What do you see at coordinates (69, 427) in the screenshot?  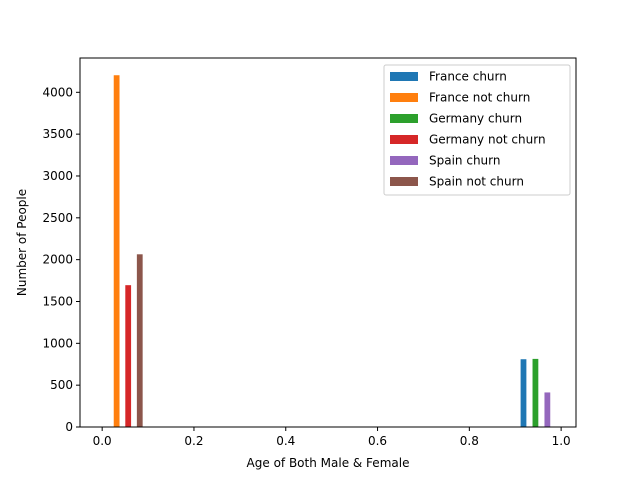 I see `y-tick-label: 0` at bounding box center [69, 427].